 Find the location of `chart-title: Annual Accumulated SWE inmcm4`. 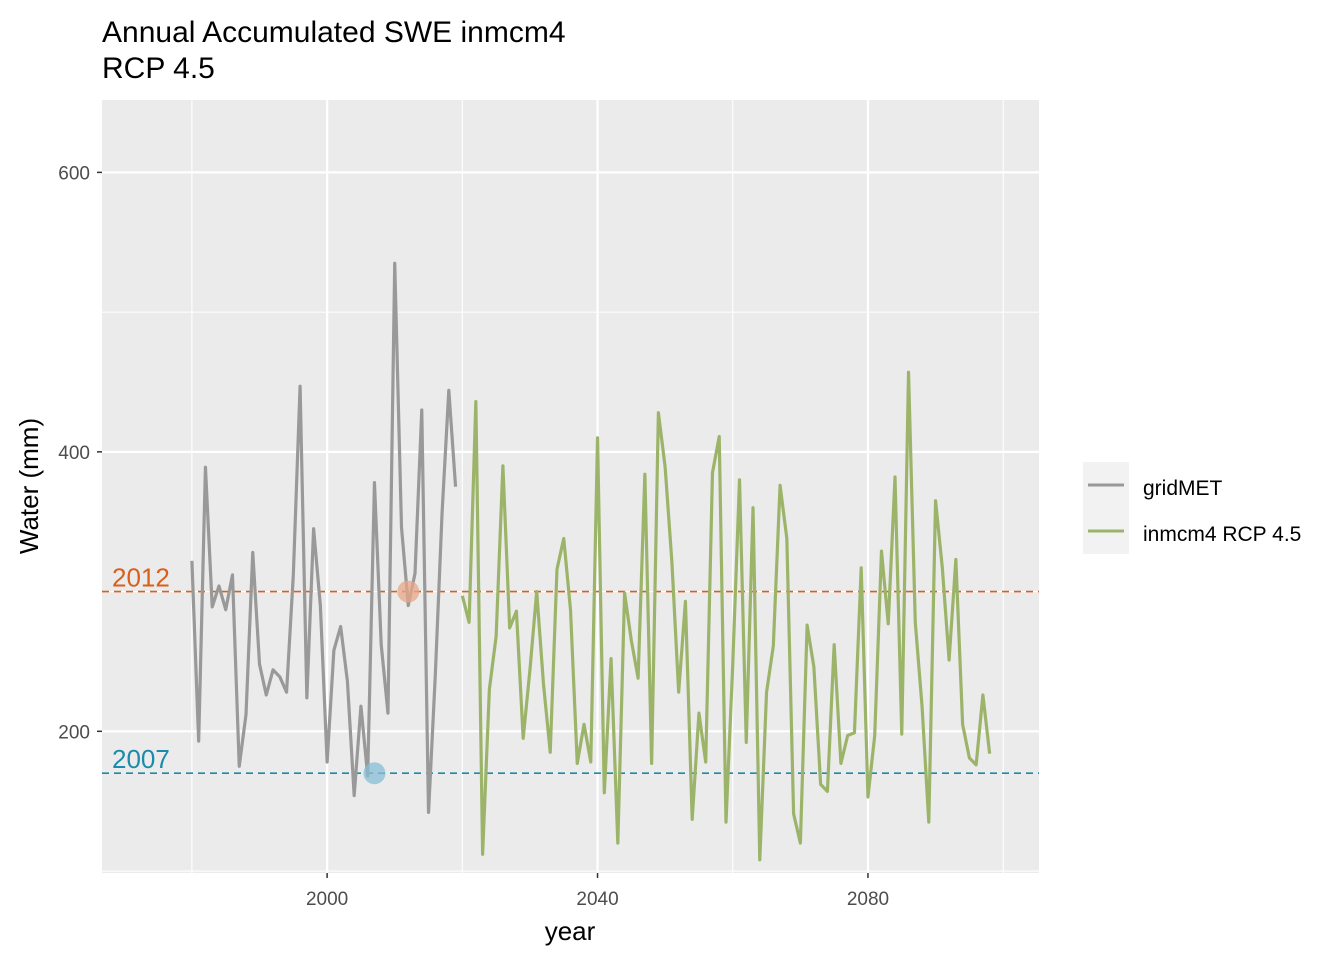

chart-title: Annual Accumulated SWE inmcm4 is located at coordinates (334, 32).